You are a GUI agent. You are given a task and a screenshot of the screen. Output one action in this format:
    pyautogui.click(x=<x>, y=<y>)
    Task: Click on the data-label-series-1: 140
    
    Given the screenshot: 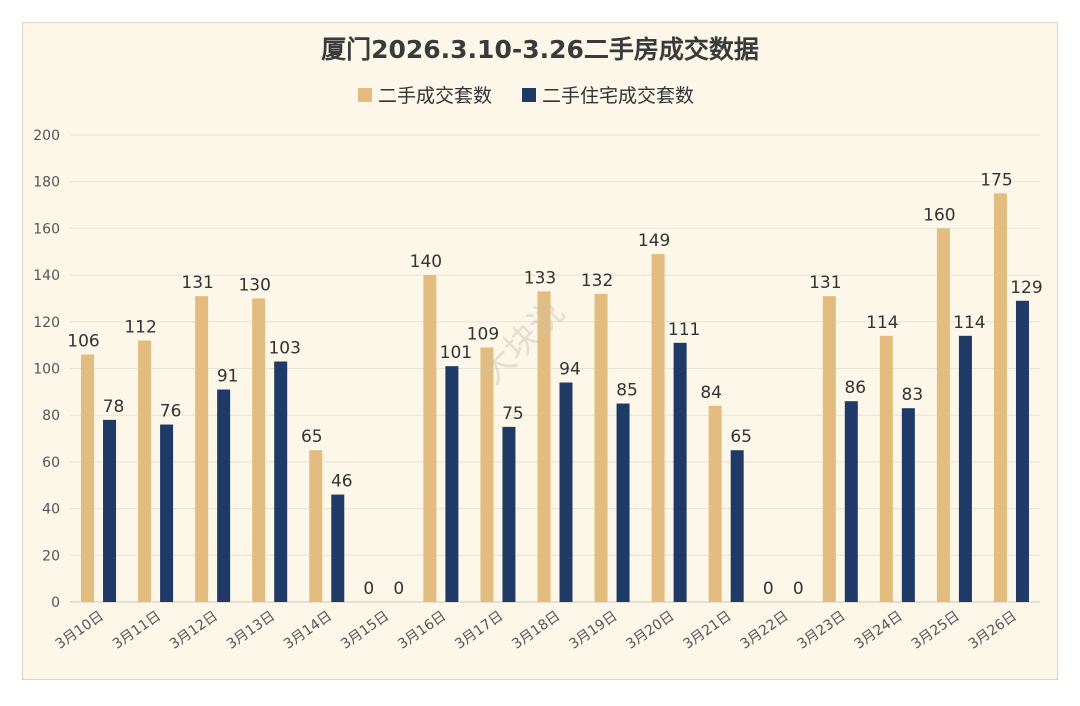 What is the action you would take?
    pyautogui.click(x=426, y=262)
    